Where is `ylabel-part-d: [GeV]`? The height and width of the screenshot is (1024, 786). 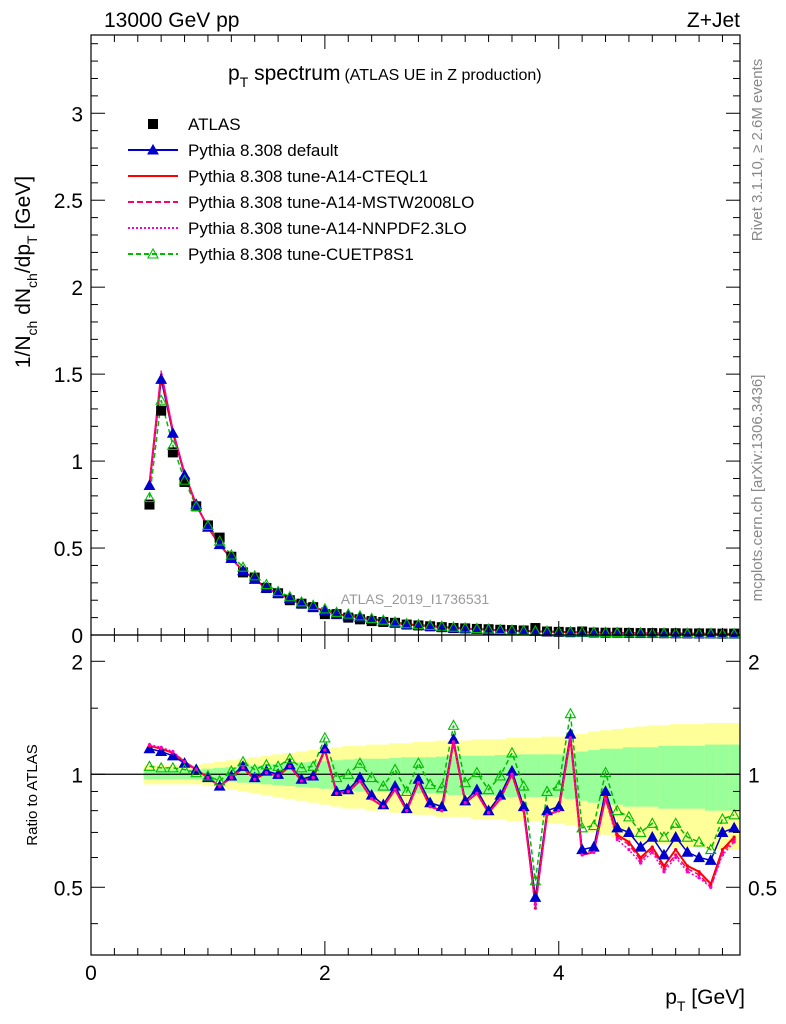
ylabel-part-d: [GeV] is located at coordinates (23, 206).